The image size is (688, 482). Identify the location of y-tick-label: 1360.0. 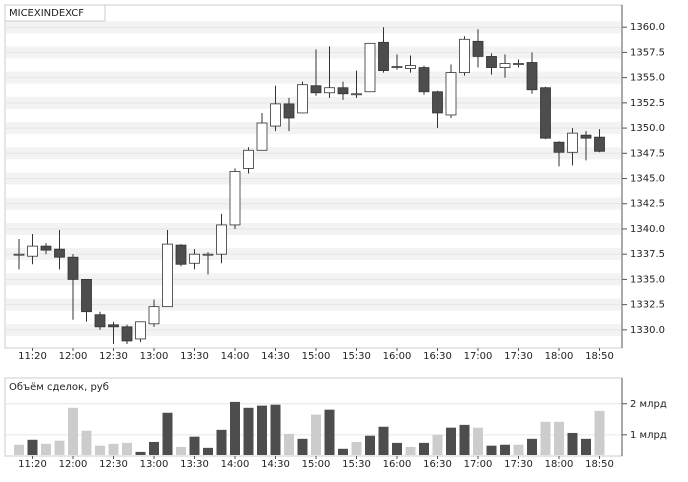
(647, 27).